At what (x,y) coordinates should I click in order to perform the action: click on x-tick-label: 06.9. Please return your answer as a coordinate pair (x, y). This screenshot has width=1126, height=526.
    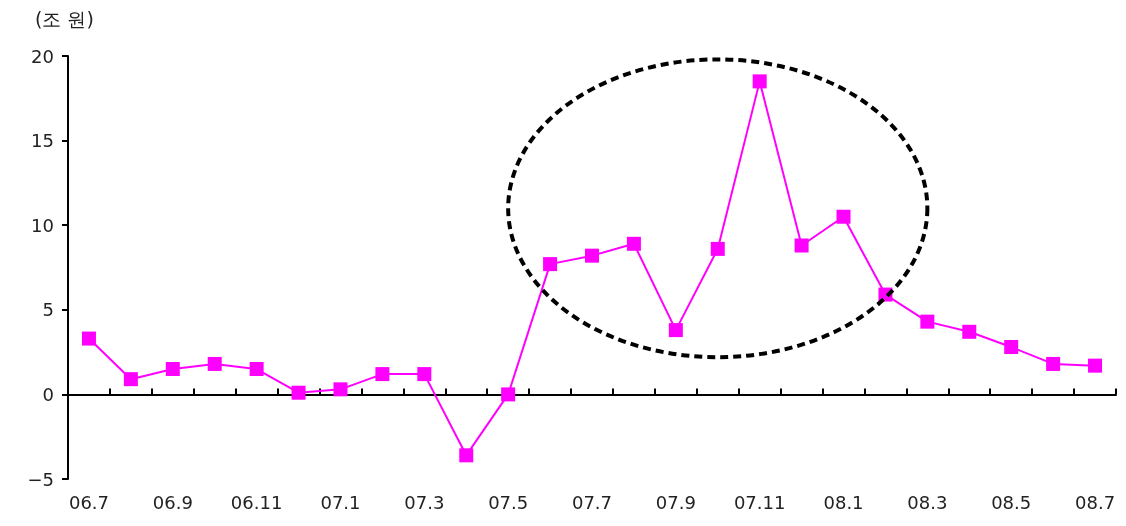
    Looking at the image, I should click on (172, 502).